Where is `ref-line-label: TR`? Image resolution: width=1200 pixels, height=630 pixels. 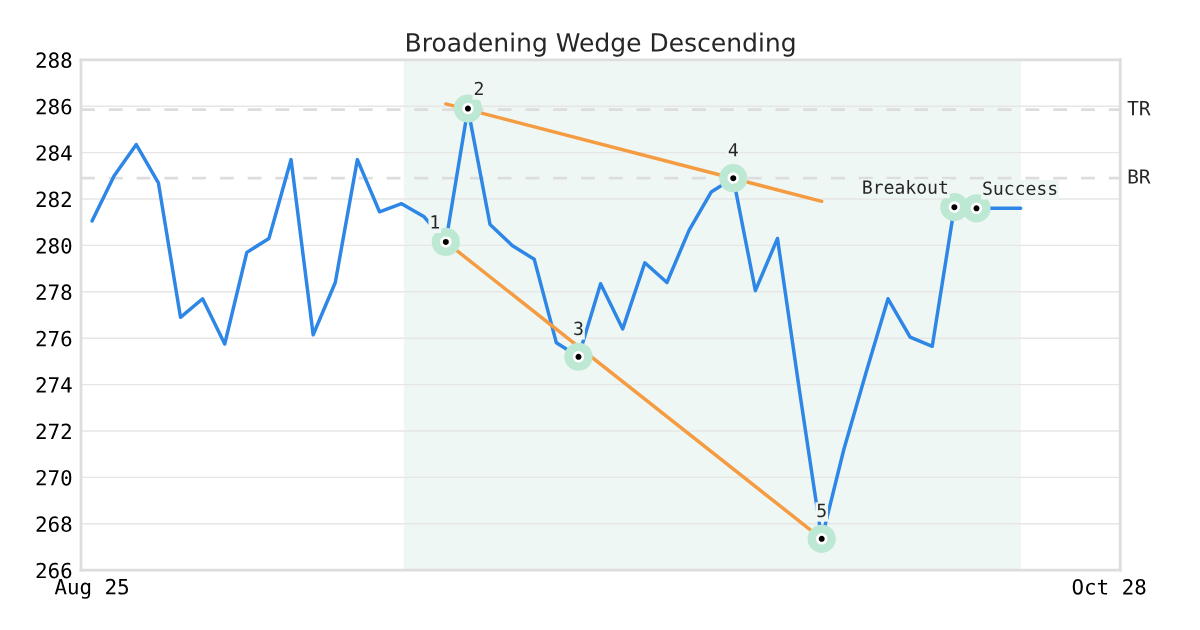 ref-line-label: TR is located at coordinates (1139, 108).